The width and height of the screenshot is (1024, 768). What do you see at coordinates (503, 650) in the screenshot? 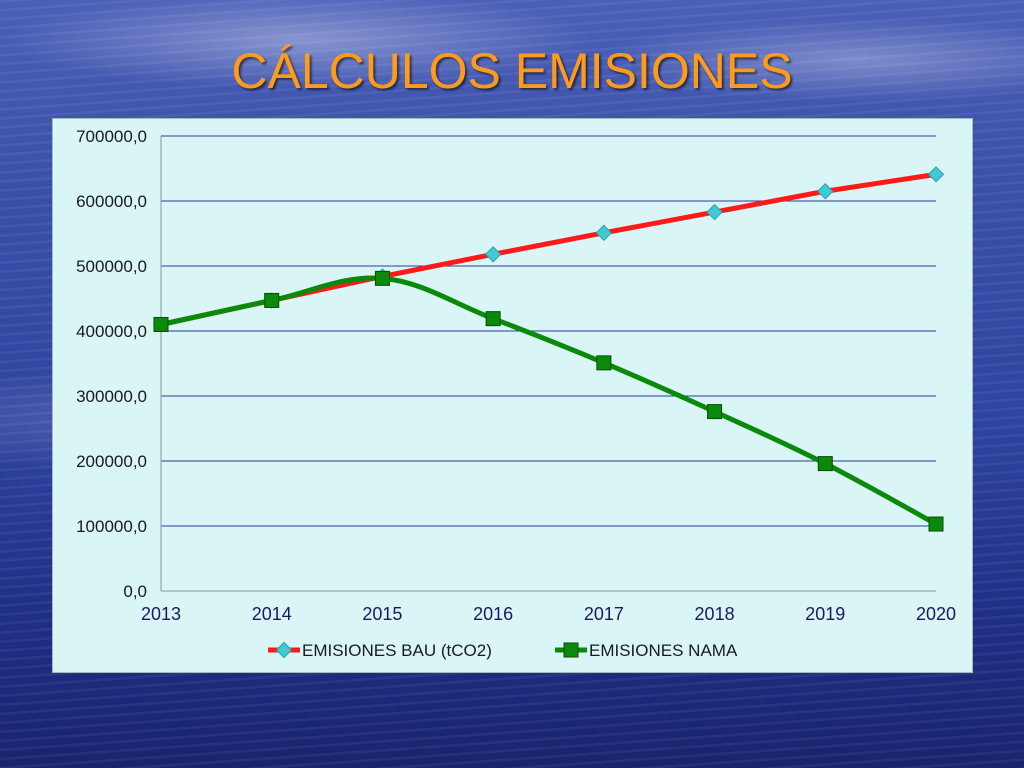
I see `legend: EMISIONES BAU (tCO2) EMISIONES NAMA` at bounding box center [503, 650].